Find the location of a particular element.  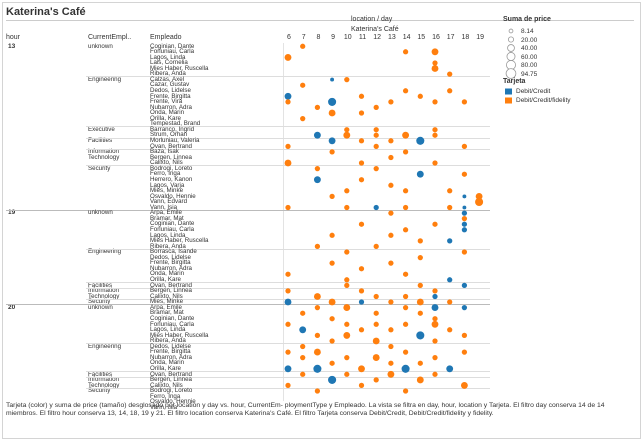

day-header-18: 18 is located at coordinates (465, 37).